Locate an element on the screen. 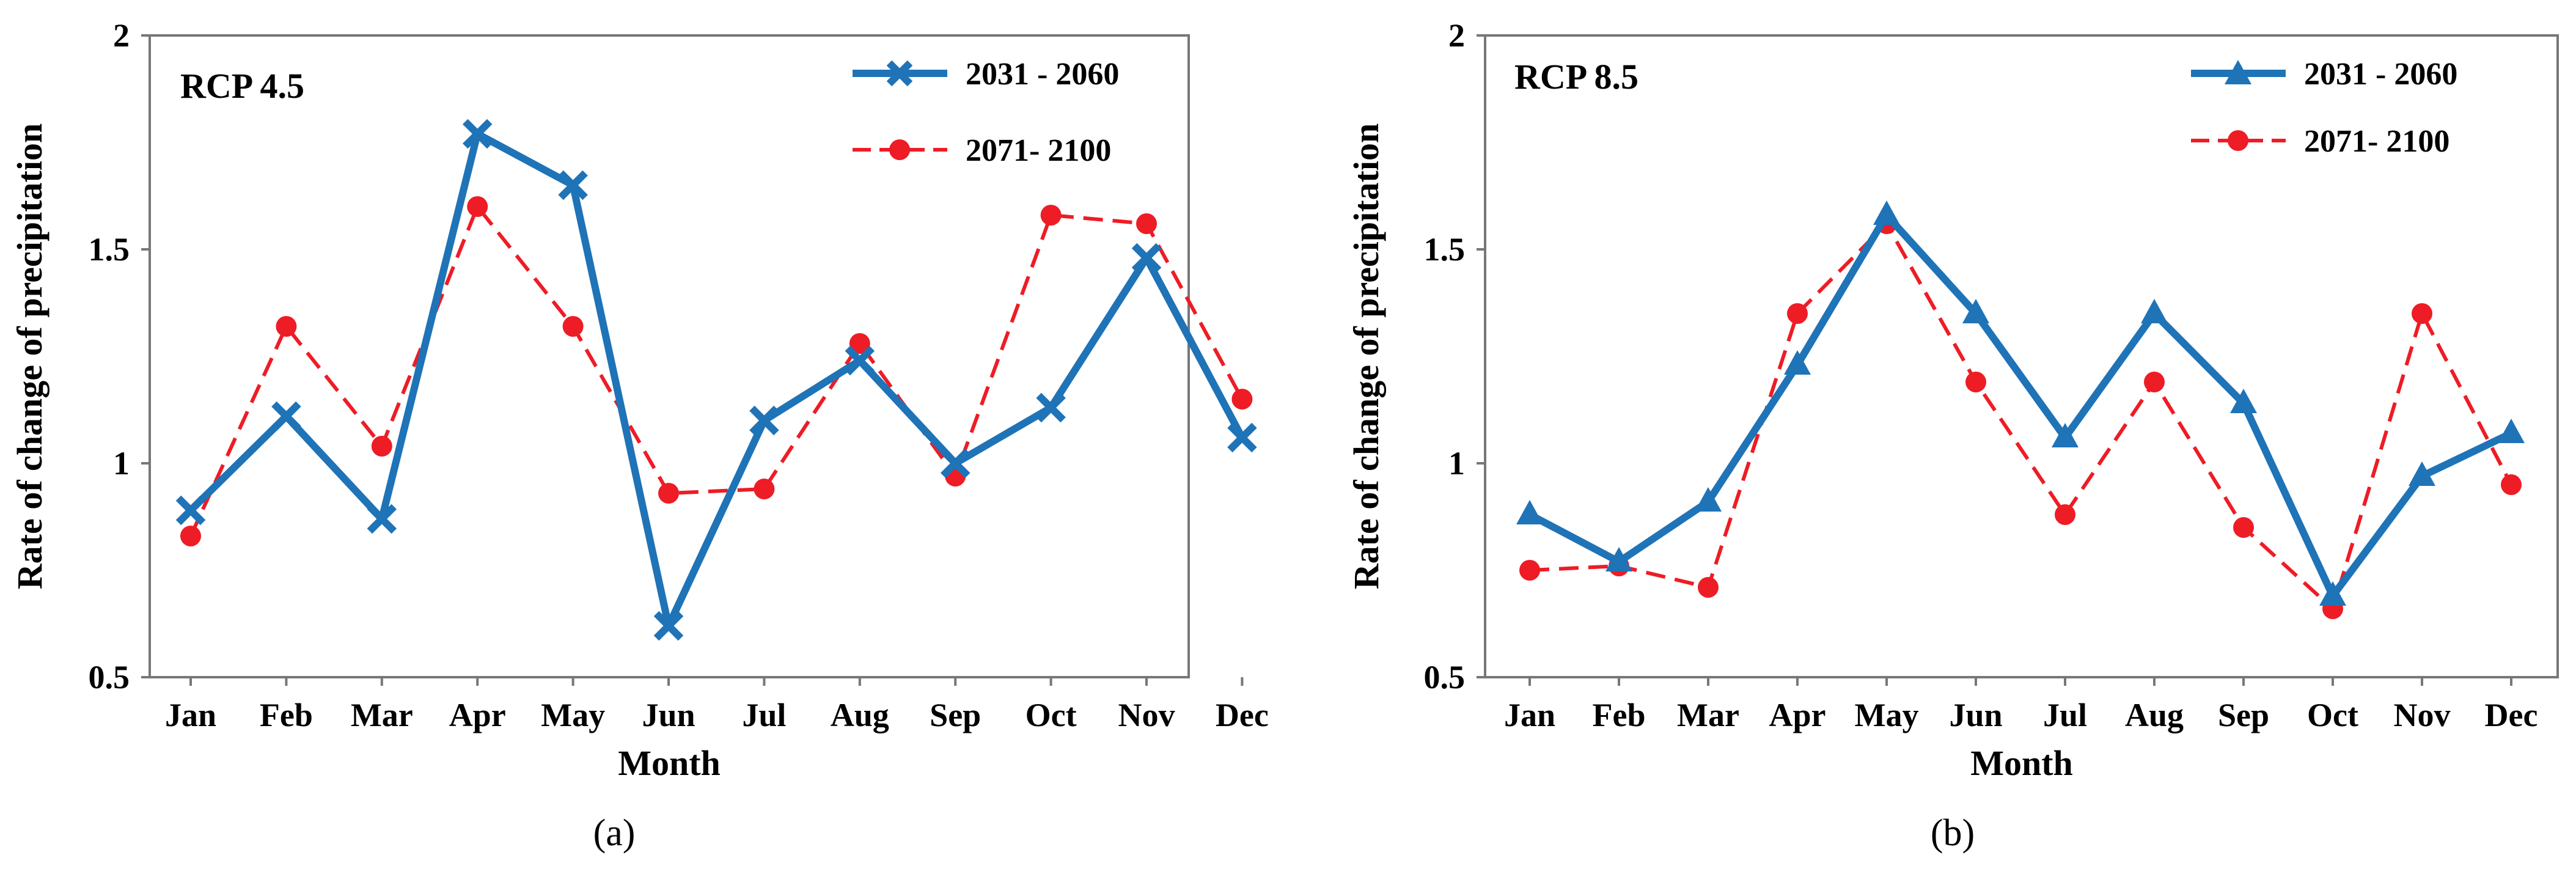 The height and width of the screenshot is (874, 2576). data-point-b-2-dec is located at coordinates (2511, 484).